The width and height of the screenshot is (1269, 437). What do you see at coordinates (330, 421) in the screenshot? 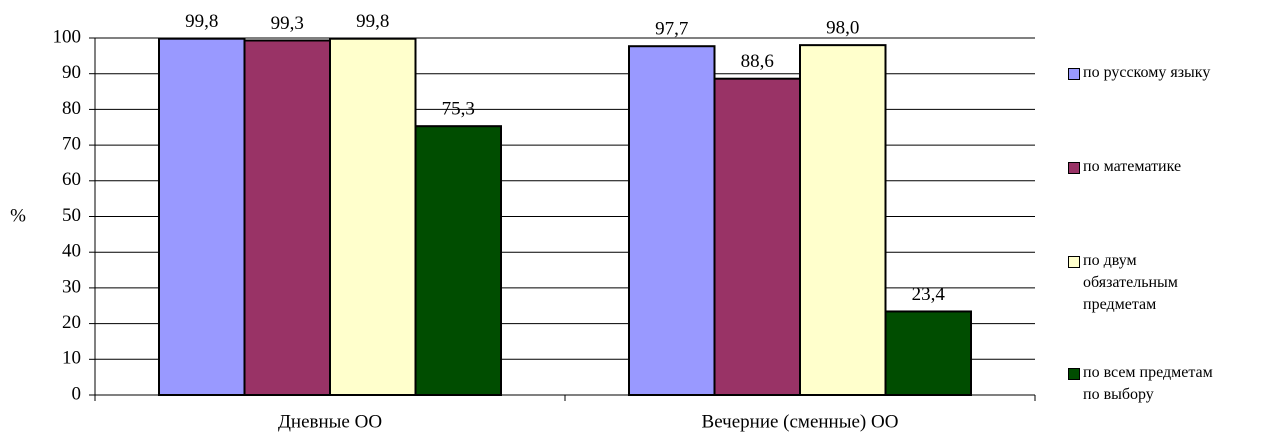
I see `x-tick-label: Дневные ОО` at bounding box center [330, 421].